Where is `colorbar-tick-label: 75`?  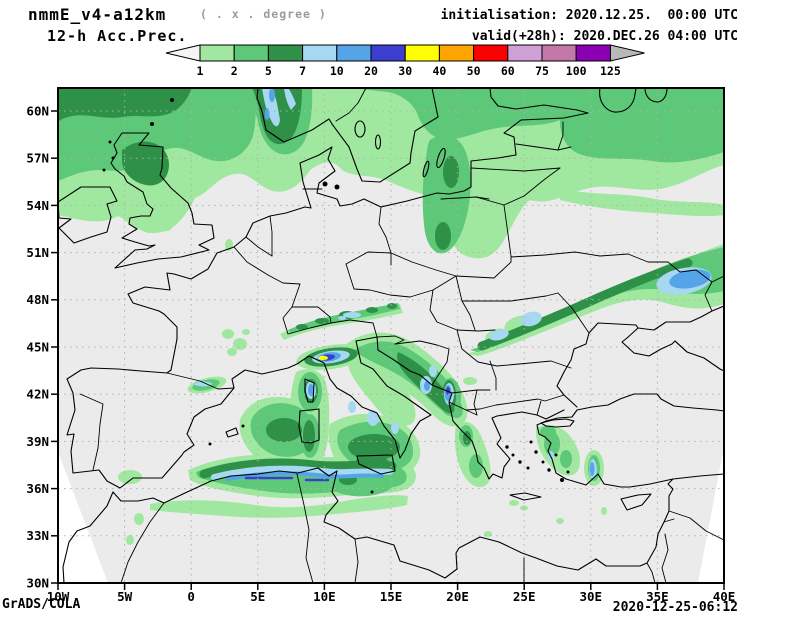 colorbar-tick-label: 75 is located at coordinates (542, 71).